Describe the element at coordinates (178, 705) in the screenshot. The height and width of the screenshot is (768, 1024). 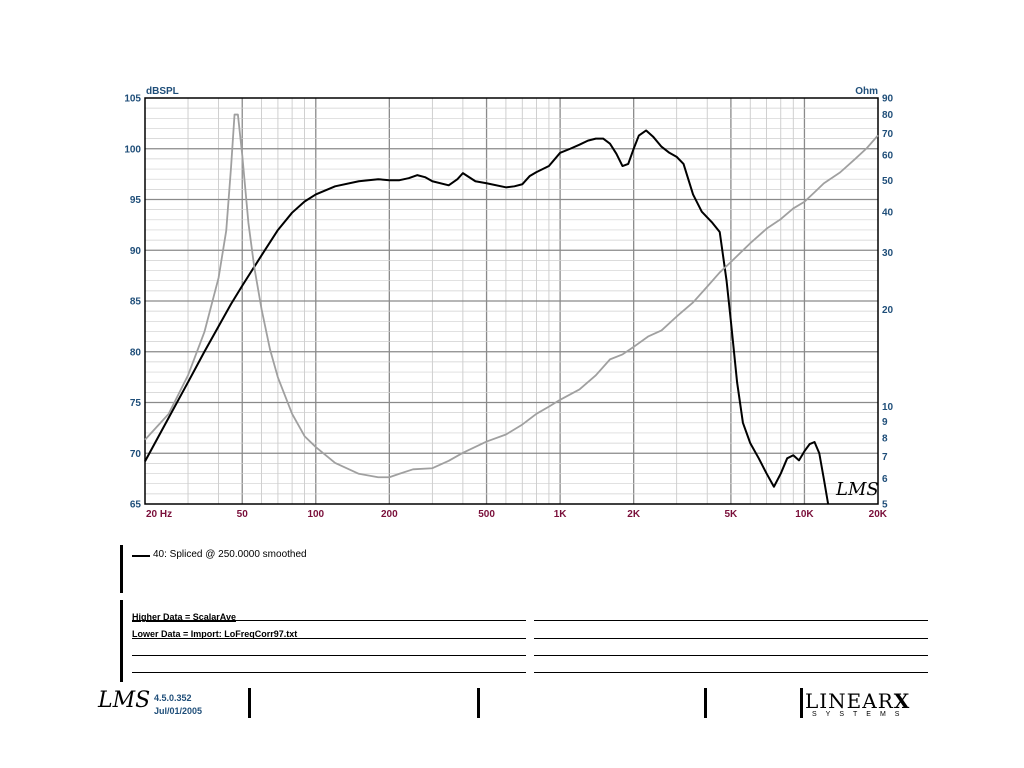
I see `version-info: 4.5.0.352 Jul/01/2005` at that location.